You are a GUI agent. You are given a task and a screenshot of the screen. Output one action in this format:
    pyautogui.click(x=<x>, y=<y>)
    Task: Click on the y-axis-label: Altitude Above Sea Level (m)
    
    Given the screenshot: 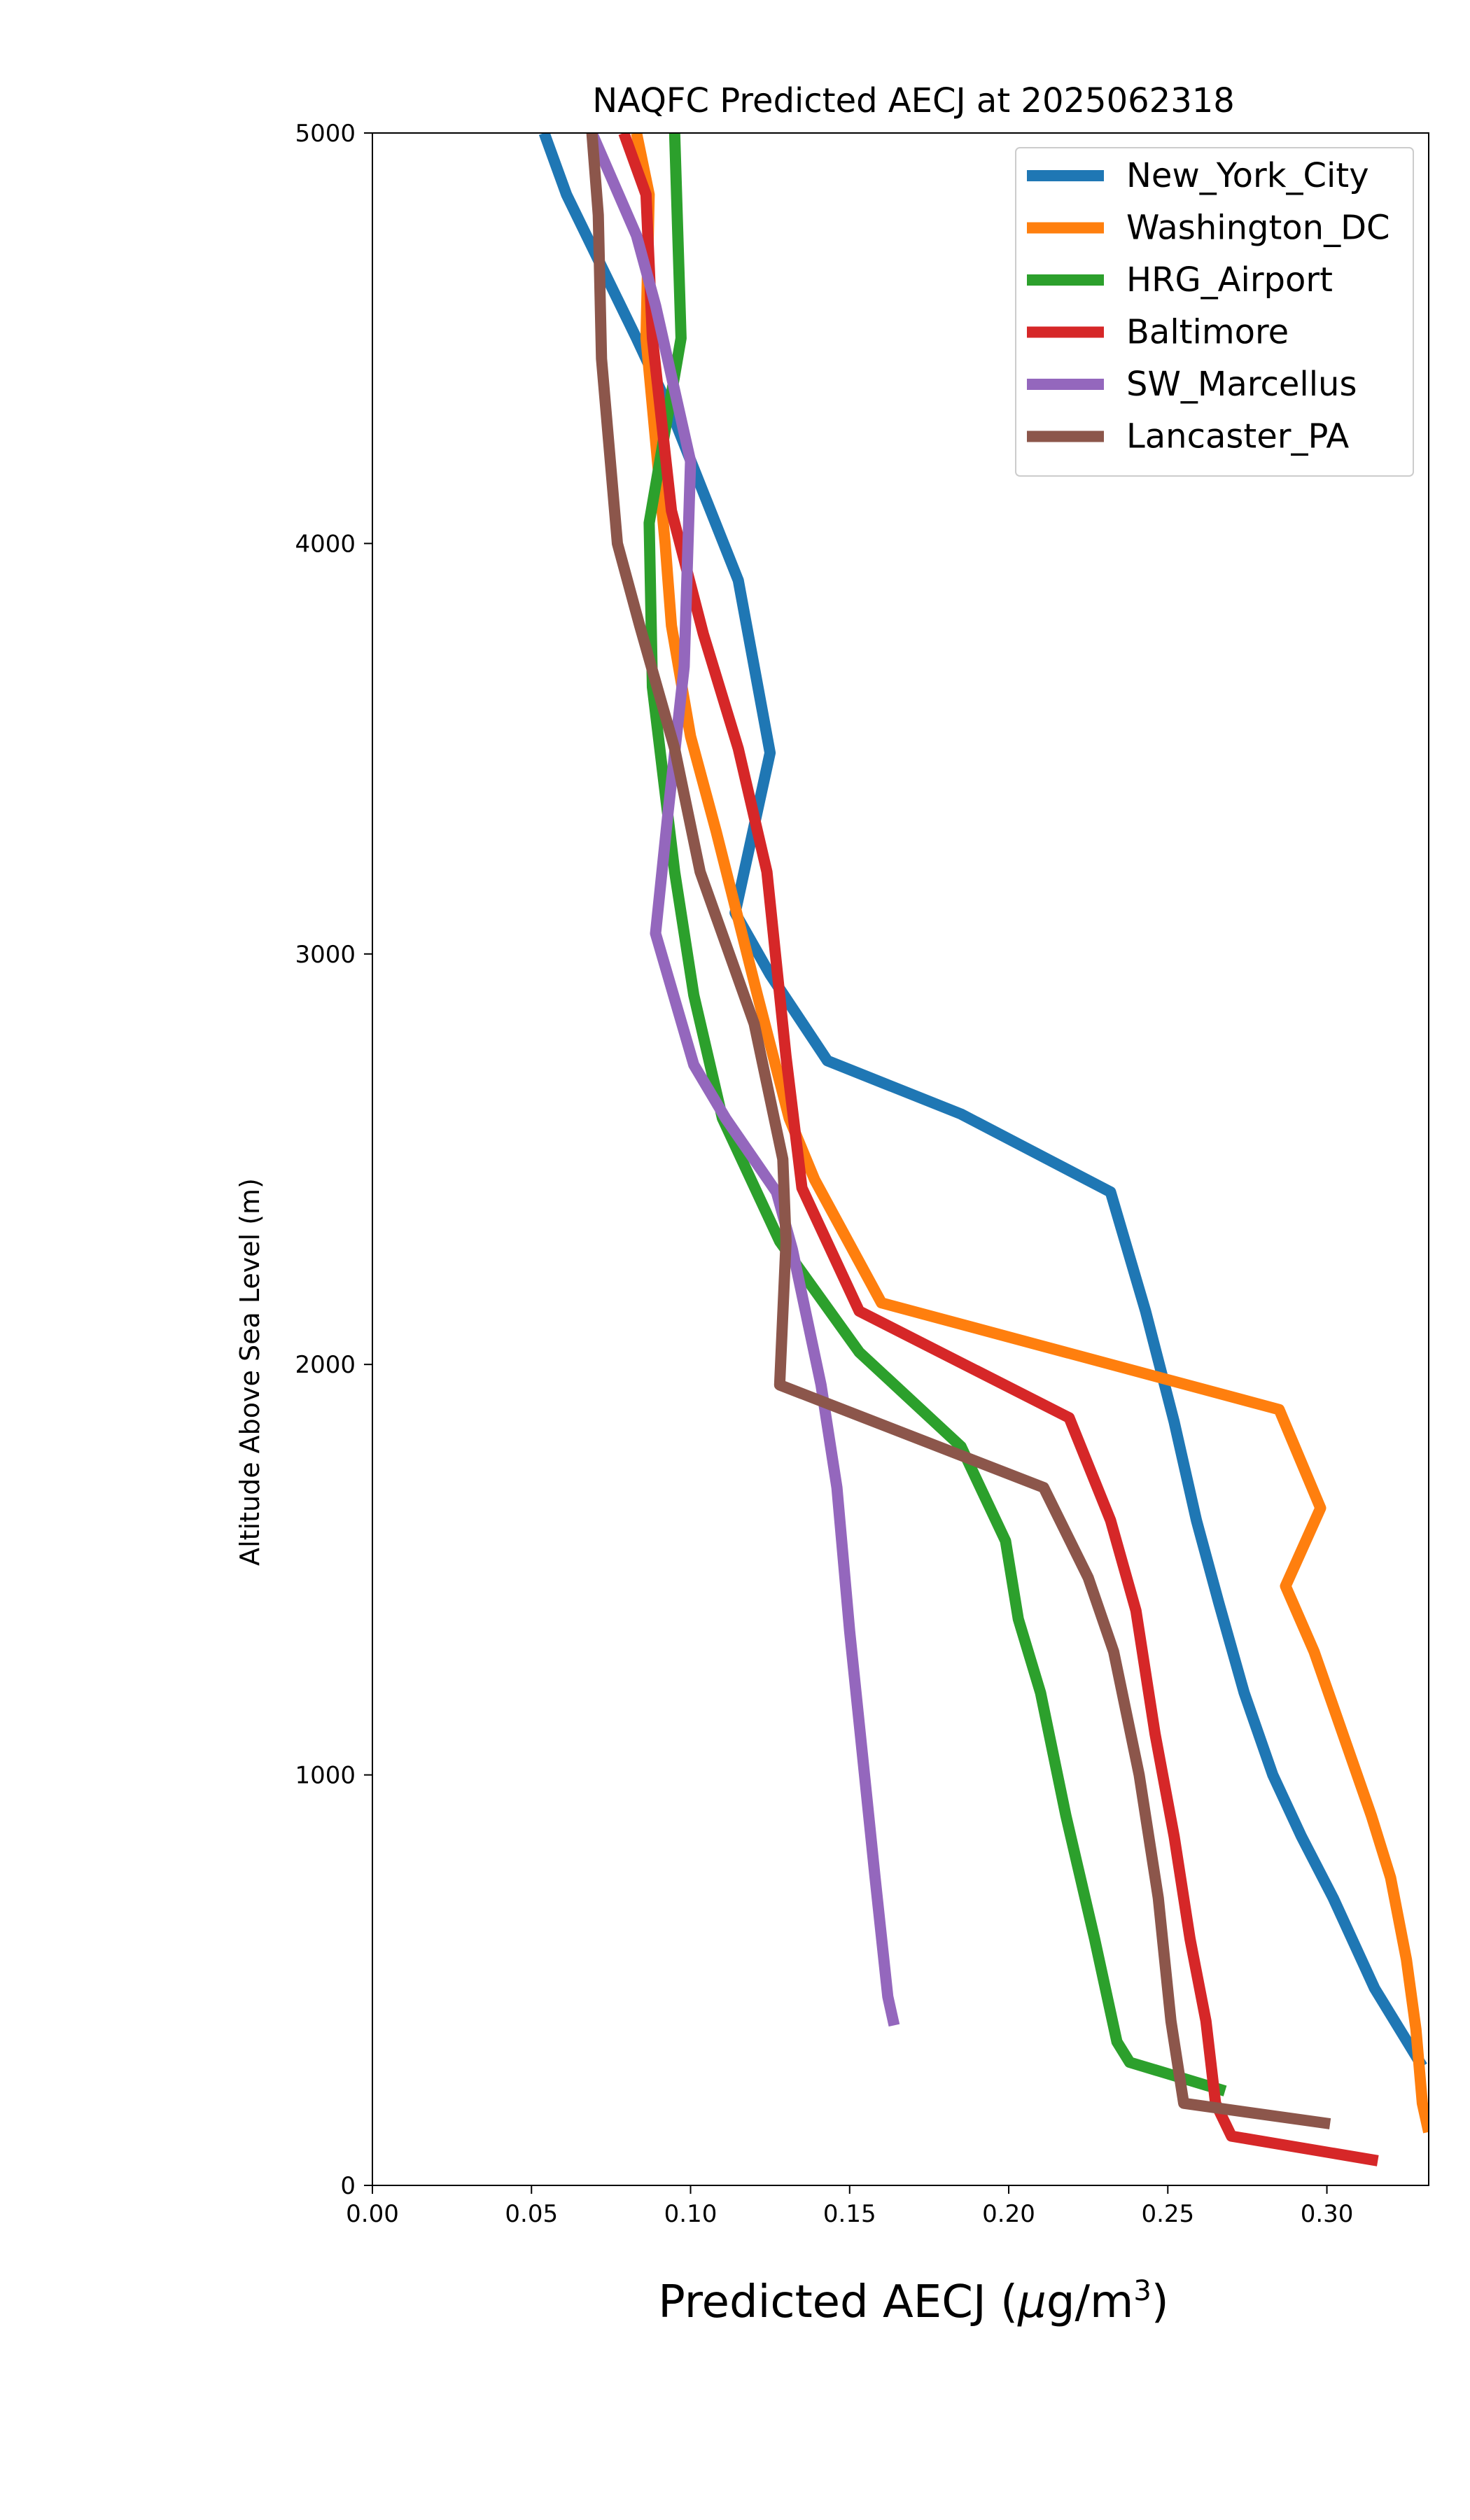 What is the action you would take?
    pyautogui.click(x=249, y=1372)
    